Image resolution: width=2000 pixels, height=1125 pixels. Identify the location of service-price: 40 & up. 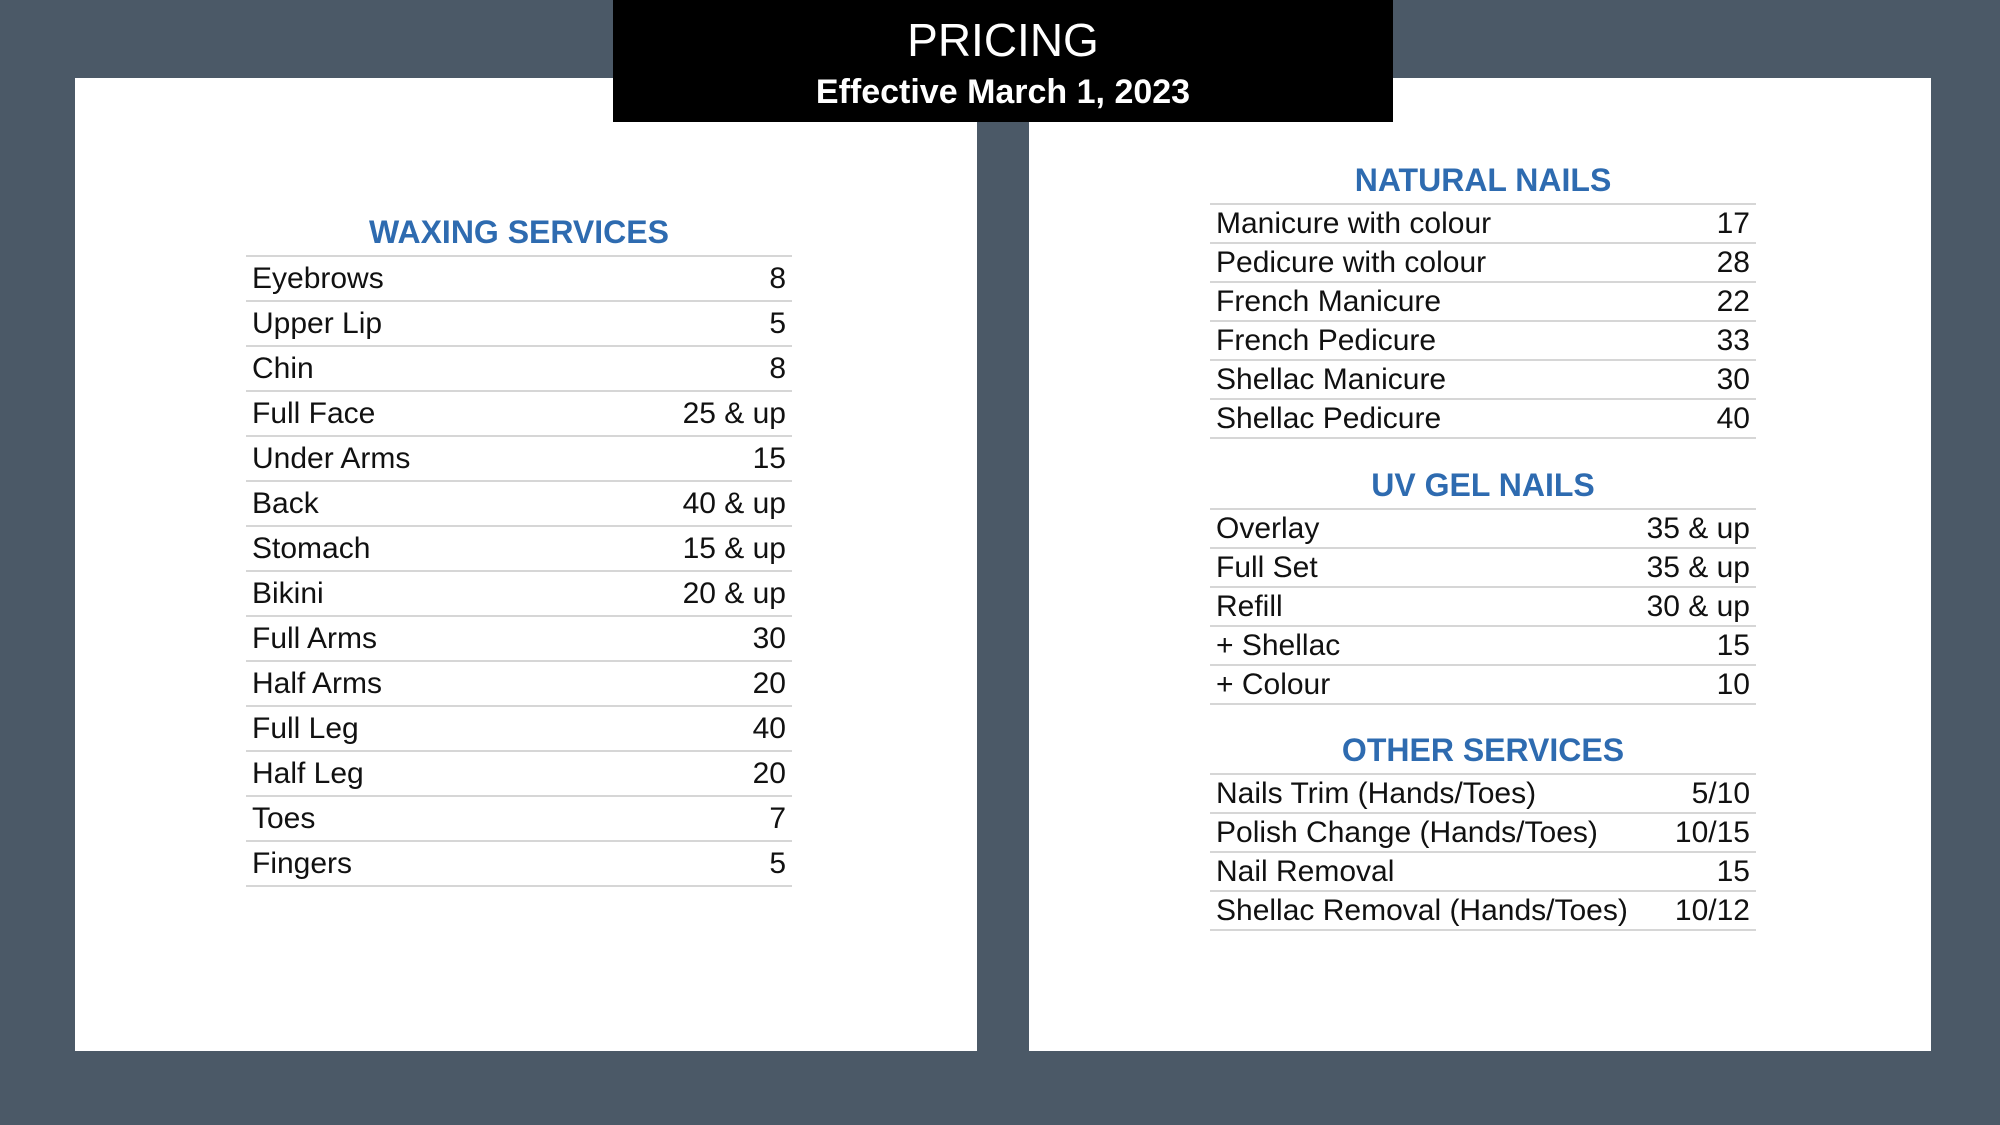
(681, 504).